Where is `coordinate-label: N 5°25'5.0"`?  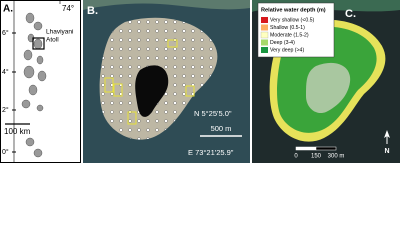
coordinate-label: N 5°25'5.0" is located at coordinates (213, 113).